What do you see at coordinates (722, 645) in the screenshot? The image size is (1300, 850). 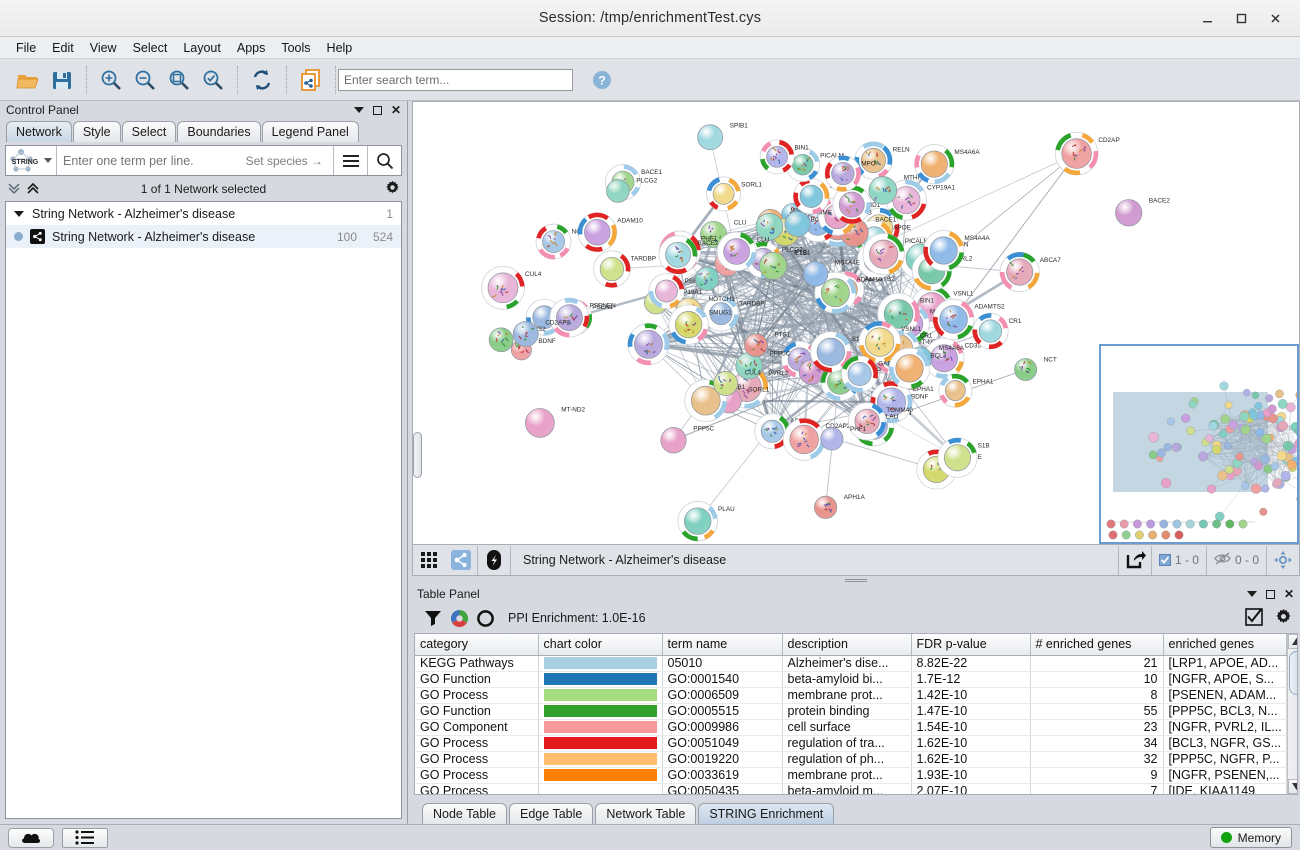 I see `column-header-term-name: term name` at bounding box center [722, 645].